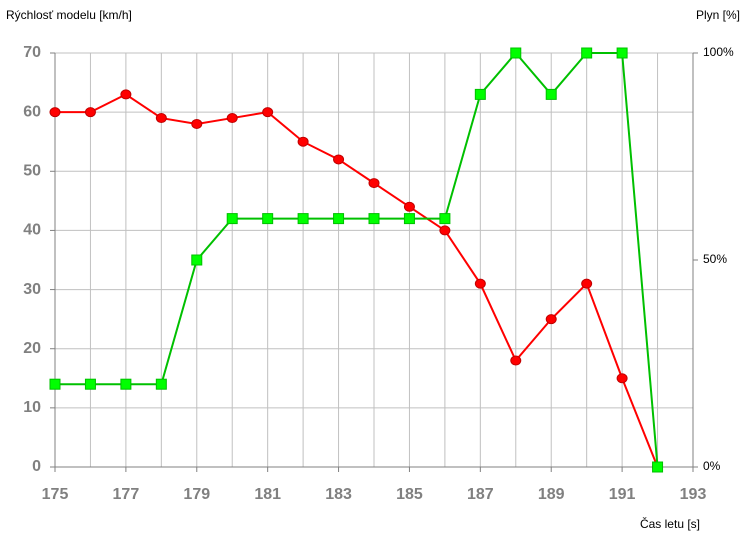  What do you see at coordinates (55, 494) in the screenshot?
I see `x-tick-label: 175` at bounding box center [55, 494].